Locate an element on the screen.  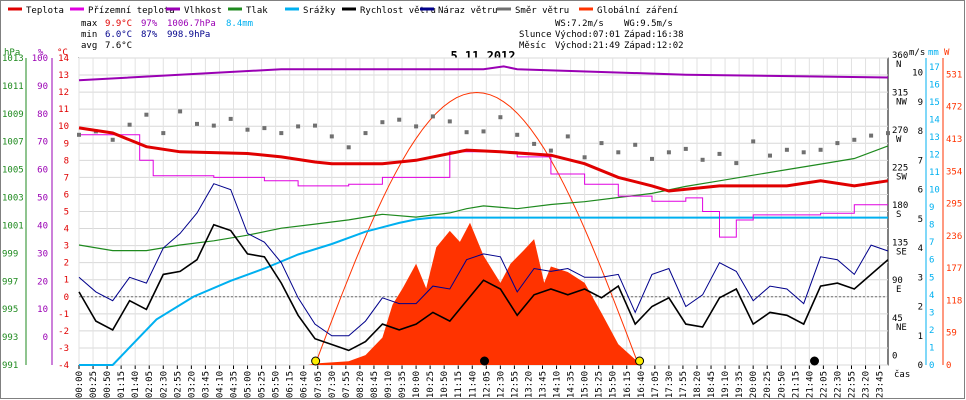
x-tick-label: 06:15 is located at coordinates (291, 384).